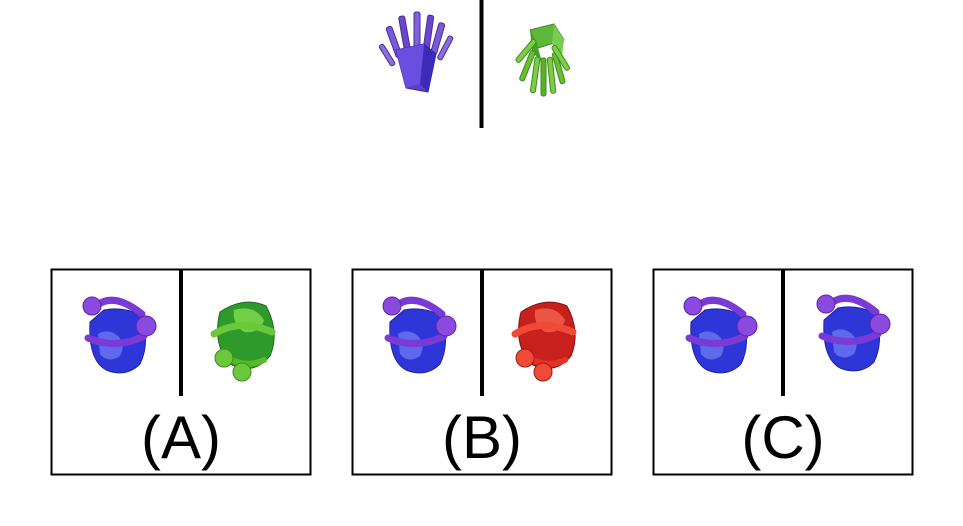  What do you see at coordinates (542, 60) in the screenshot?
I see `fries-box-upside-down-icon` at bounding box center [542, 60].